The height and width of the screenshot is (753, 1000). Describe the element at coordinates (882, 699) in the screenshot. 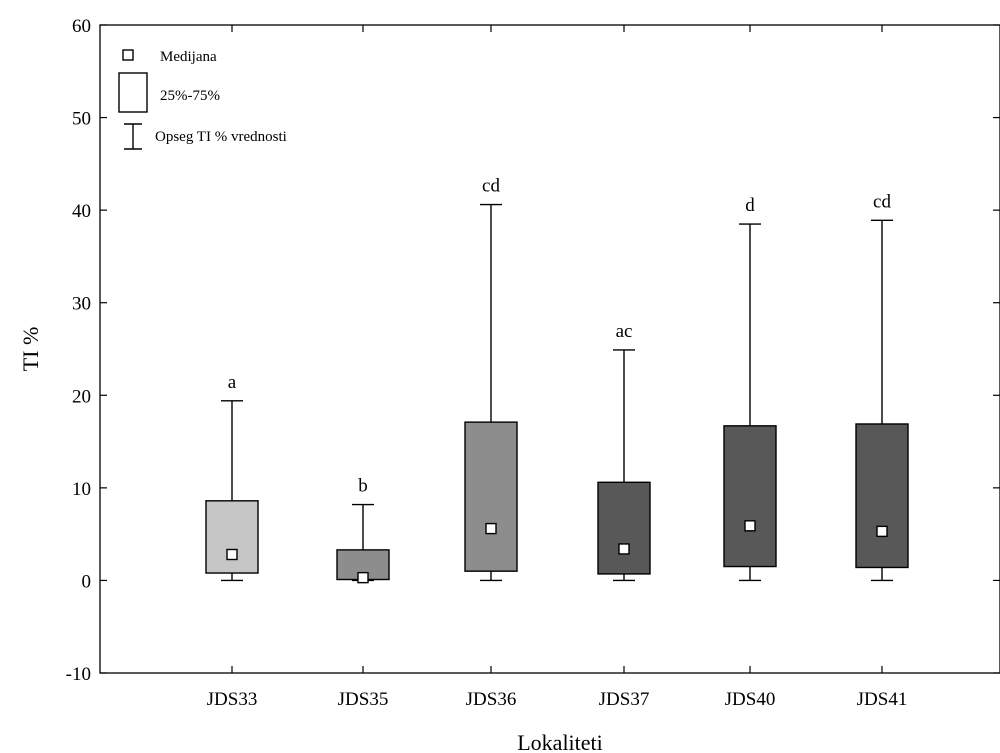

I see `x-tick-label: JDS41` at that location.